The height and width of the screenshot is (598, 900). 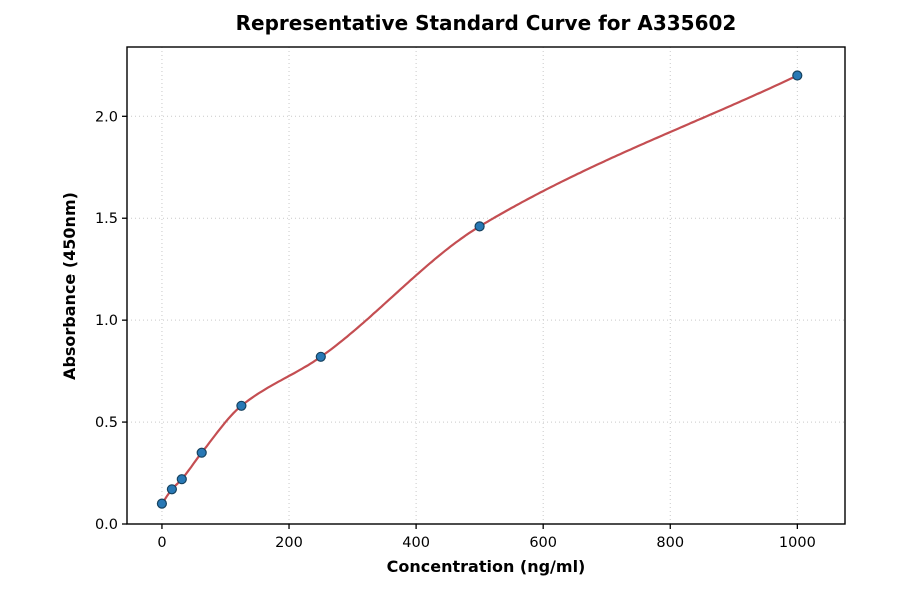 What do you see at coordinates (106, 321) in the screenshot?
I see `y-tick-label: 1.0` at bounding box center [106, 321].